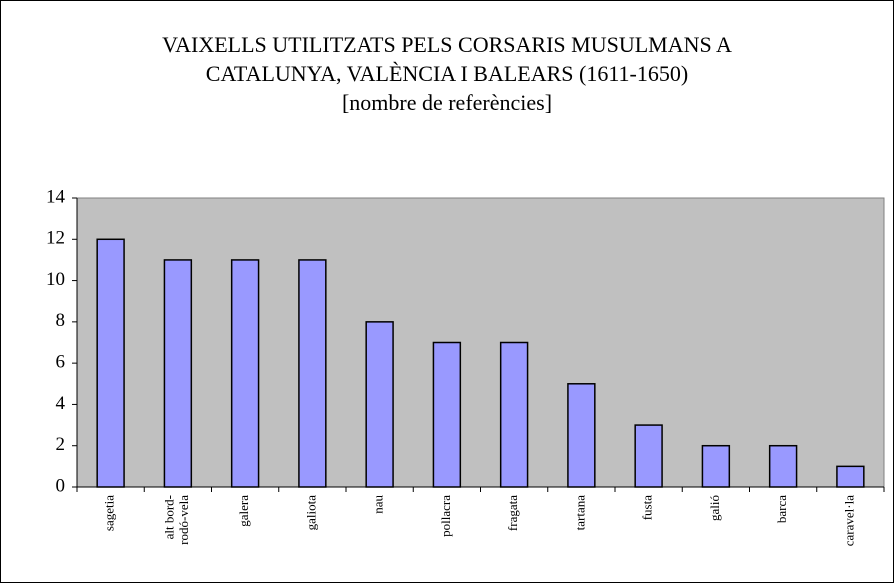 The width and height of the screenshot is (894, 583). Describe the element at coordinates (176, 520) in the screenshot. I see `x-tick-label: alt bord-rodó-vela` at that location.